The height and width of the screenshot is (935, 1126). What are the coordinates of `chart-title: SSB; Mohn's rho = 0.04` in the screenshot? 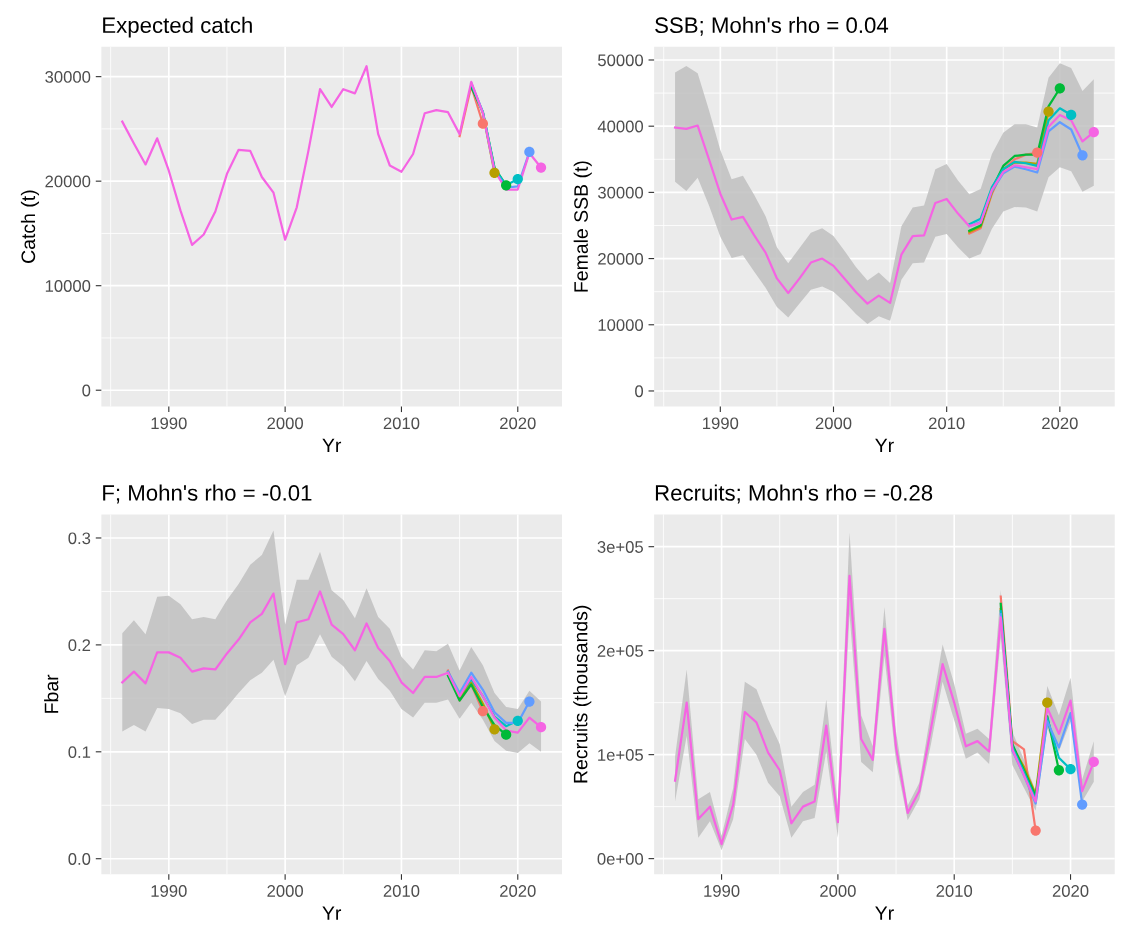 It's located at (772, 26).